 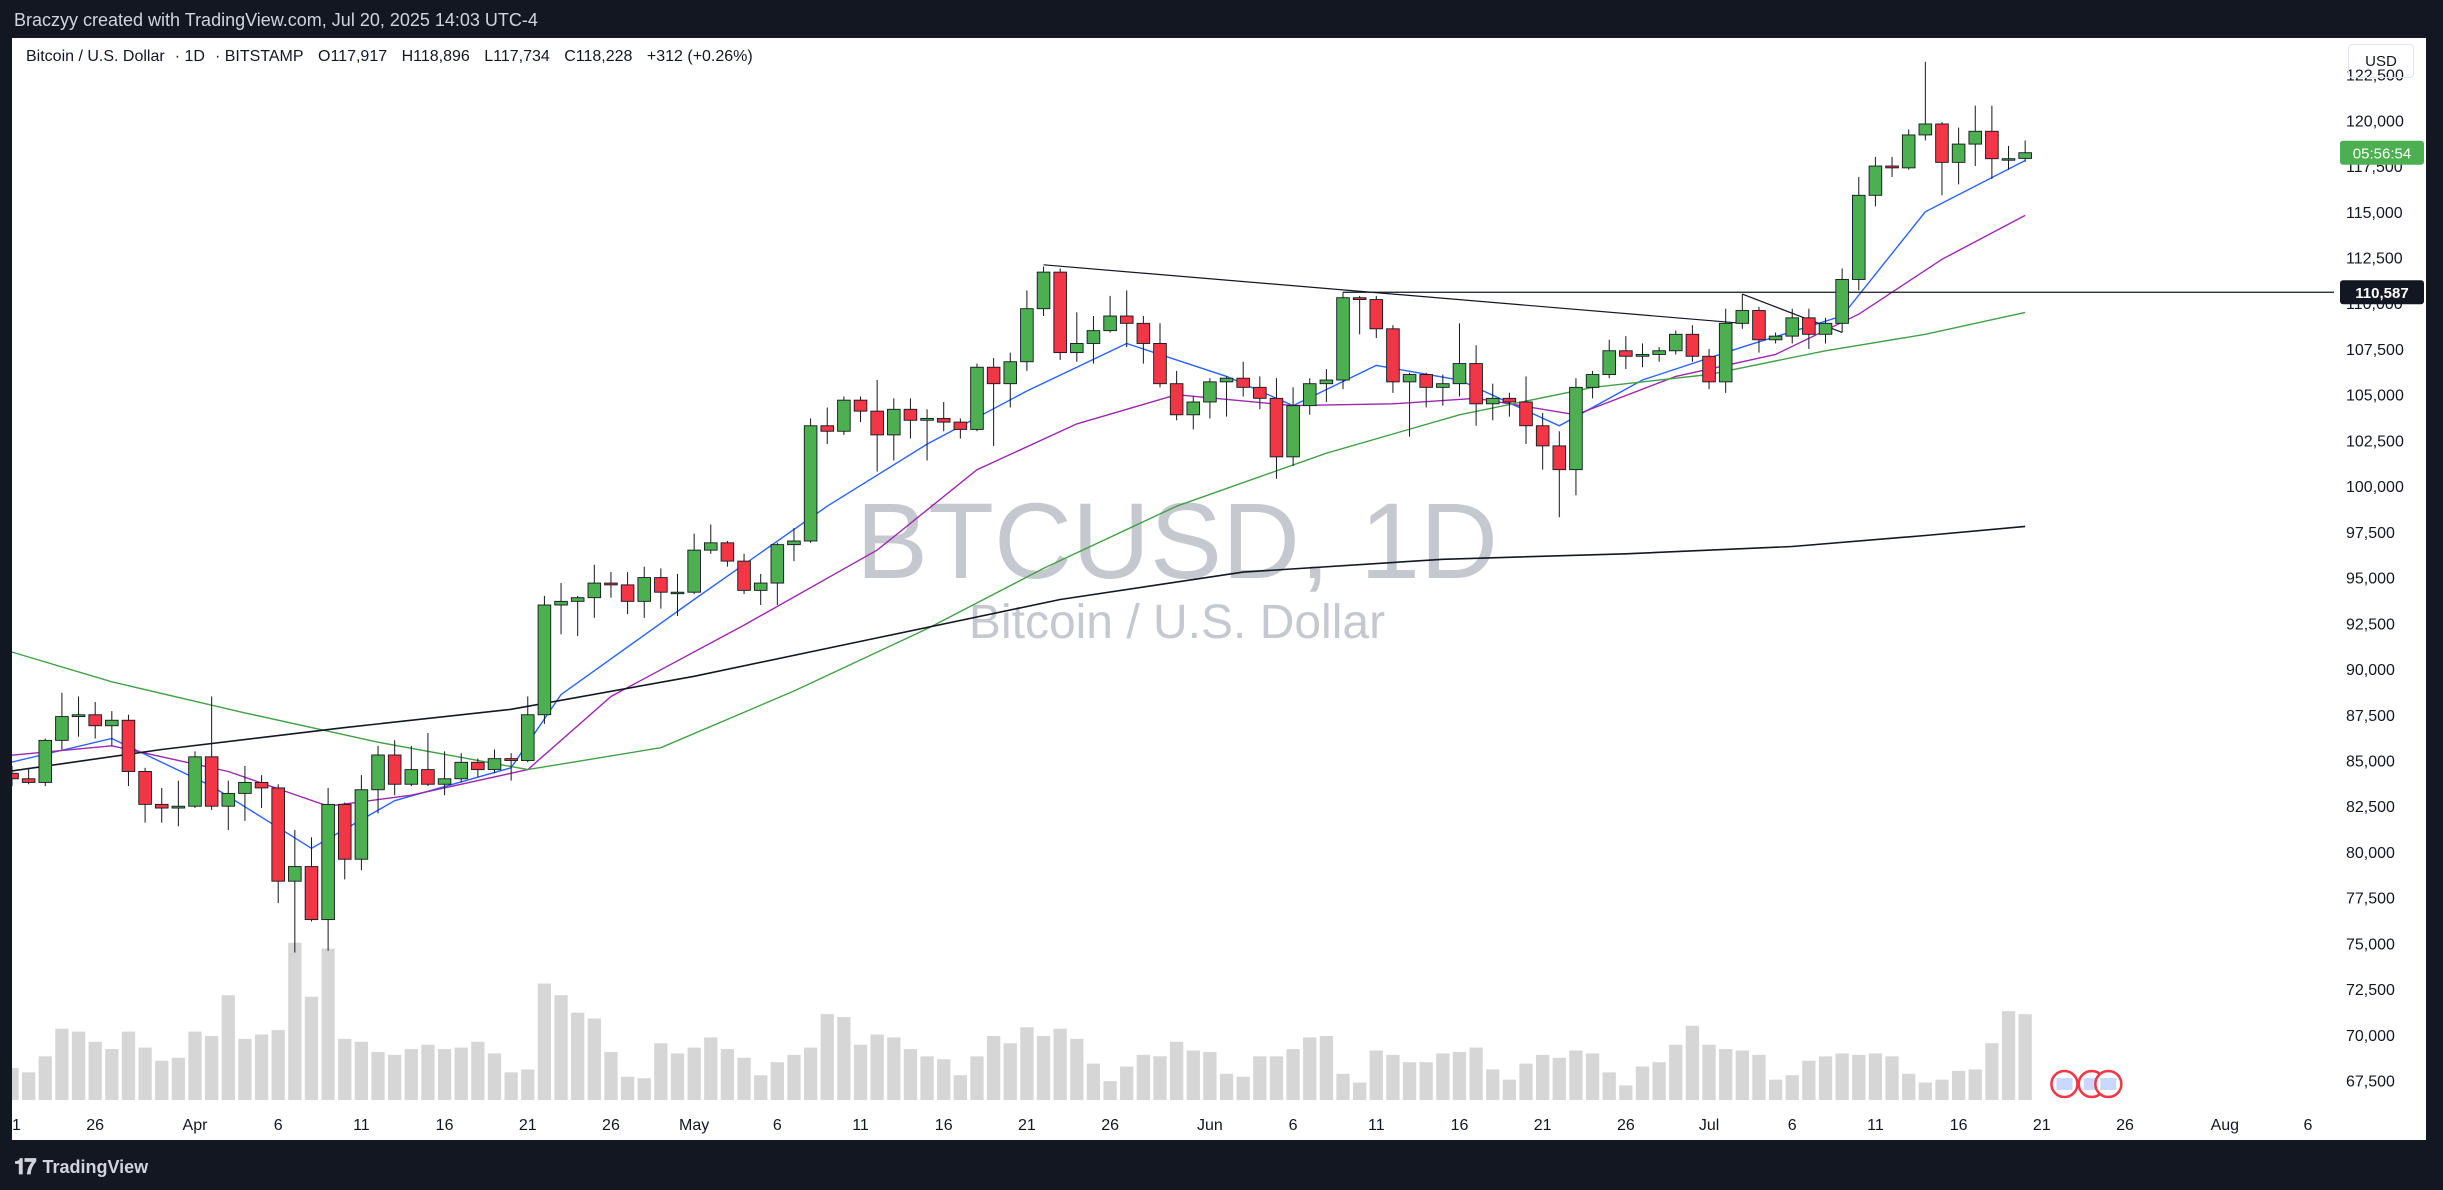 I want to click on y-tick-label: 85,000, so click(x=2370, y=761).